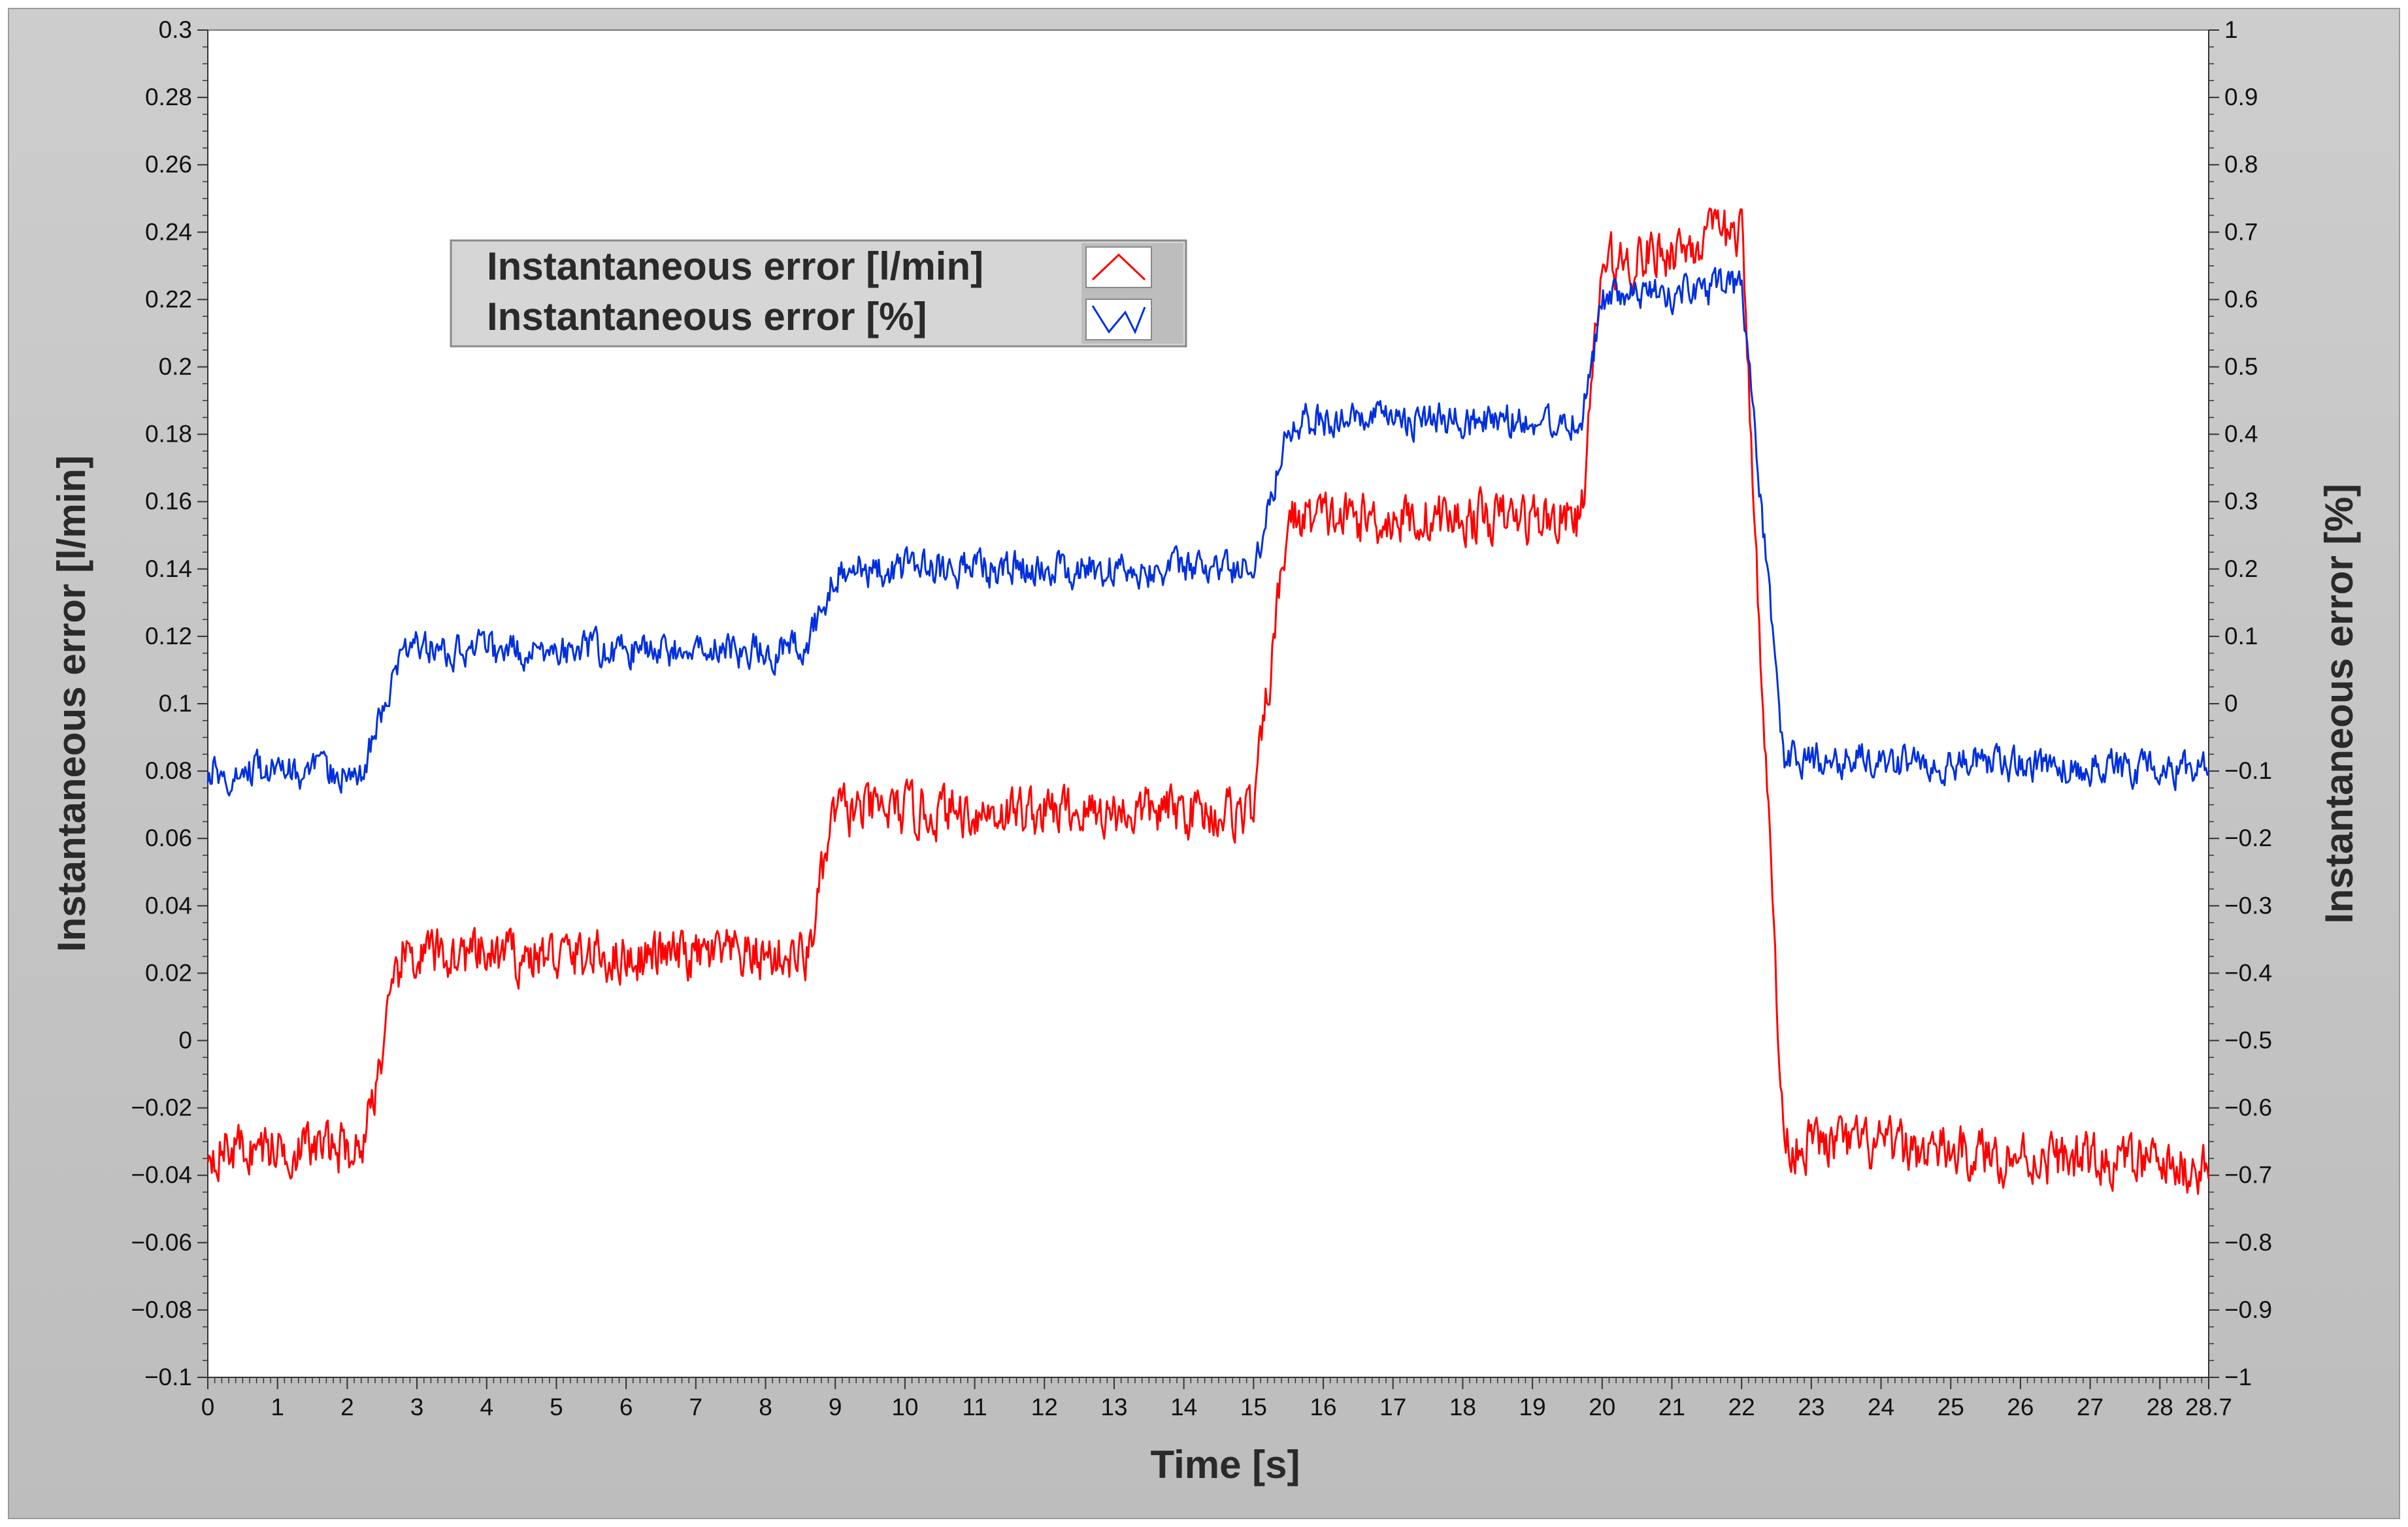  Describe the element at coordinates (2241, 231) in the screenshot. I see `y-right-tick-label: 0.7` at that location.